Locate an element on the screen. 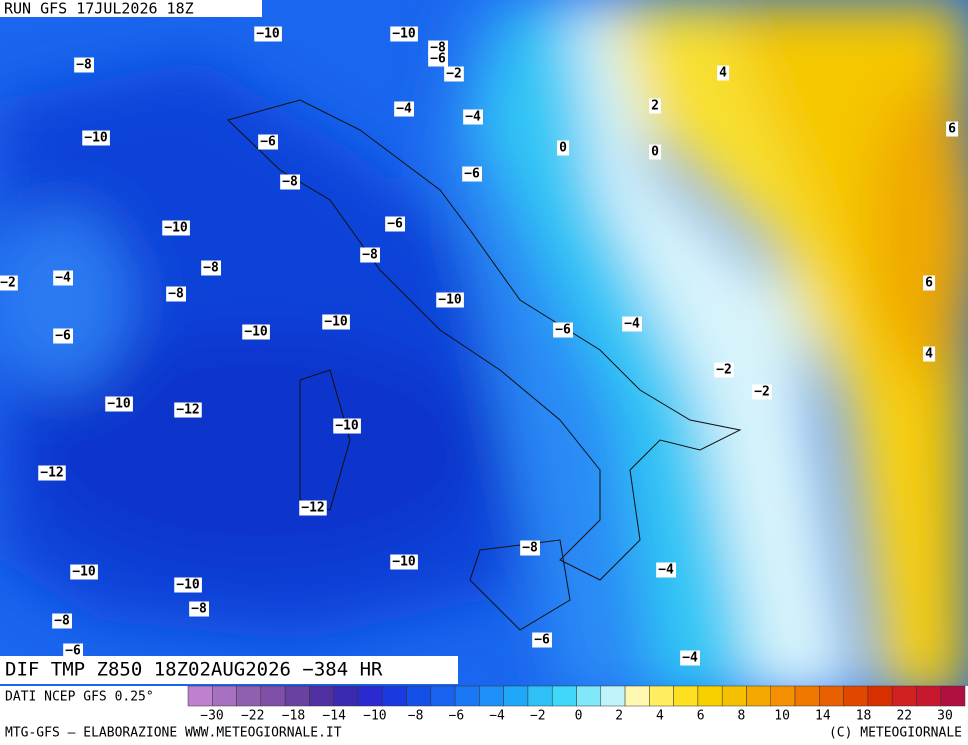 This screenshot has height=745, width=968. contour-label: 4 is located at coordinates (723, 73).